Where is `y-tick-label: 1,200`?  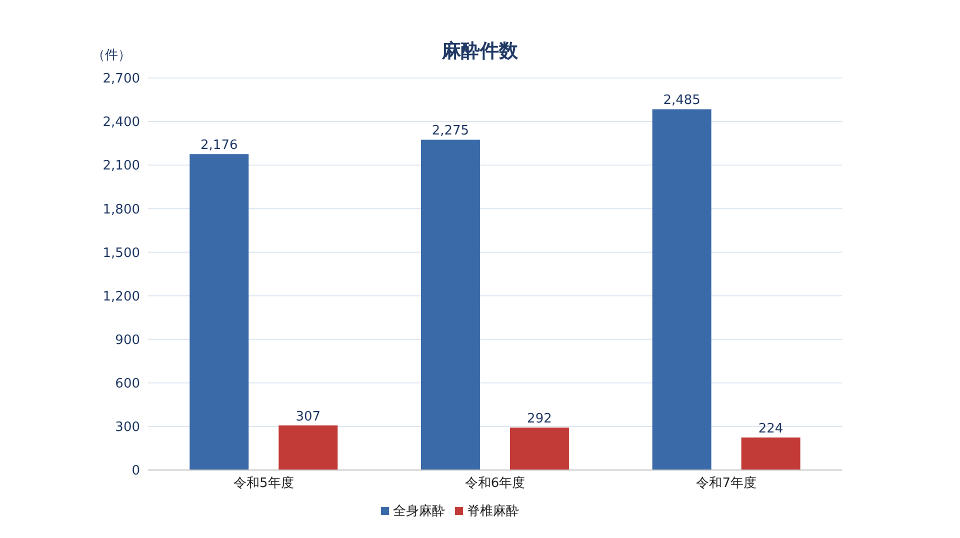
y-tick-label: 1,200 is located at coordinates (121, 296).